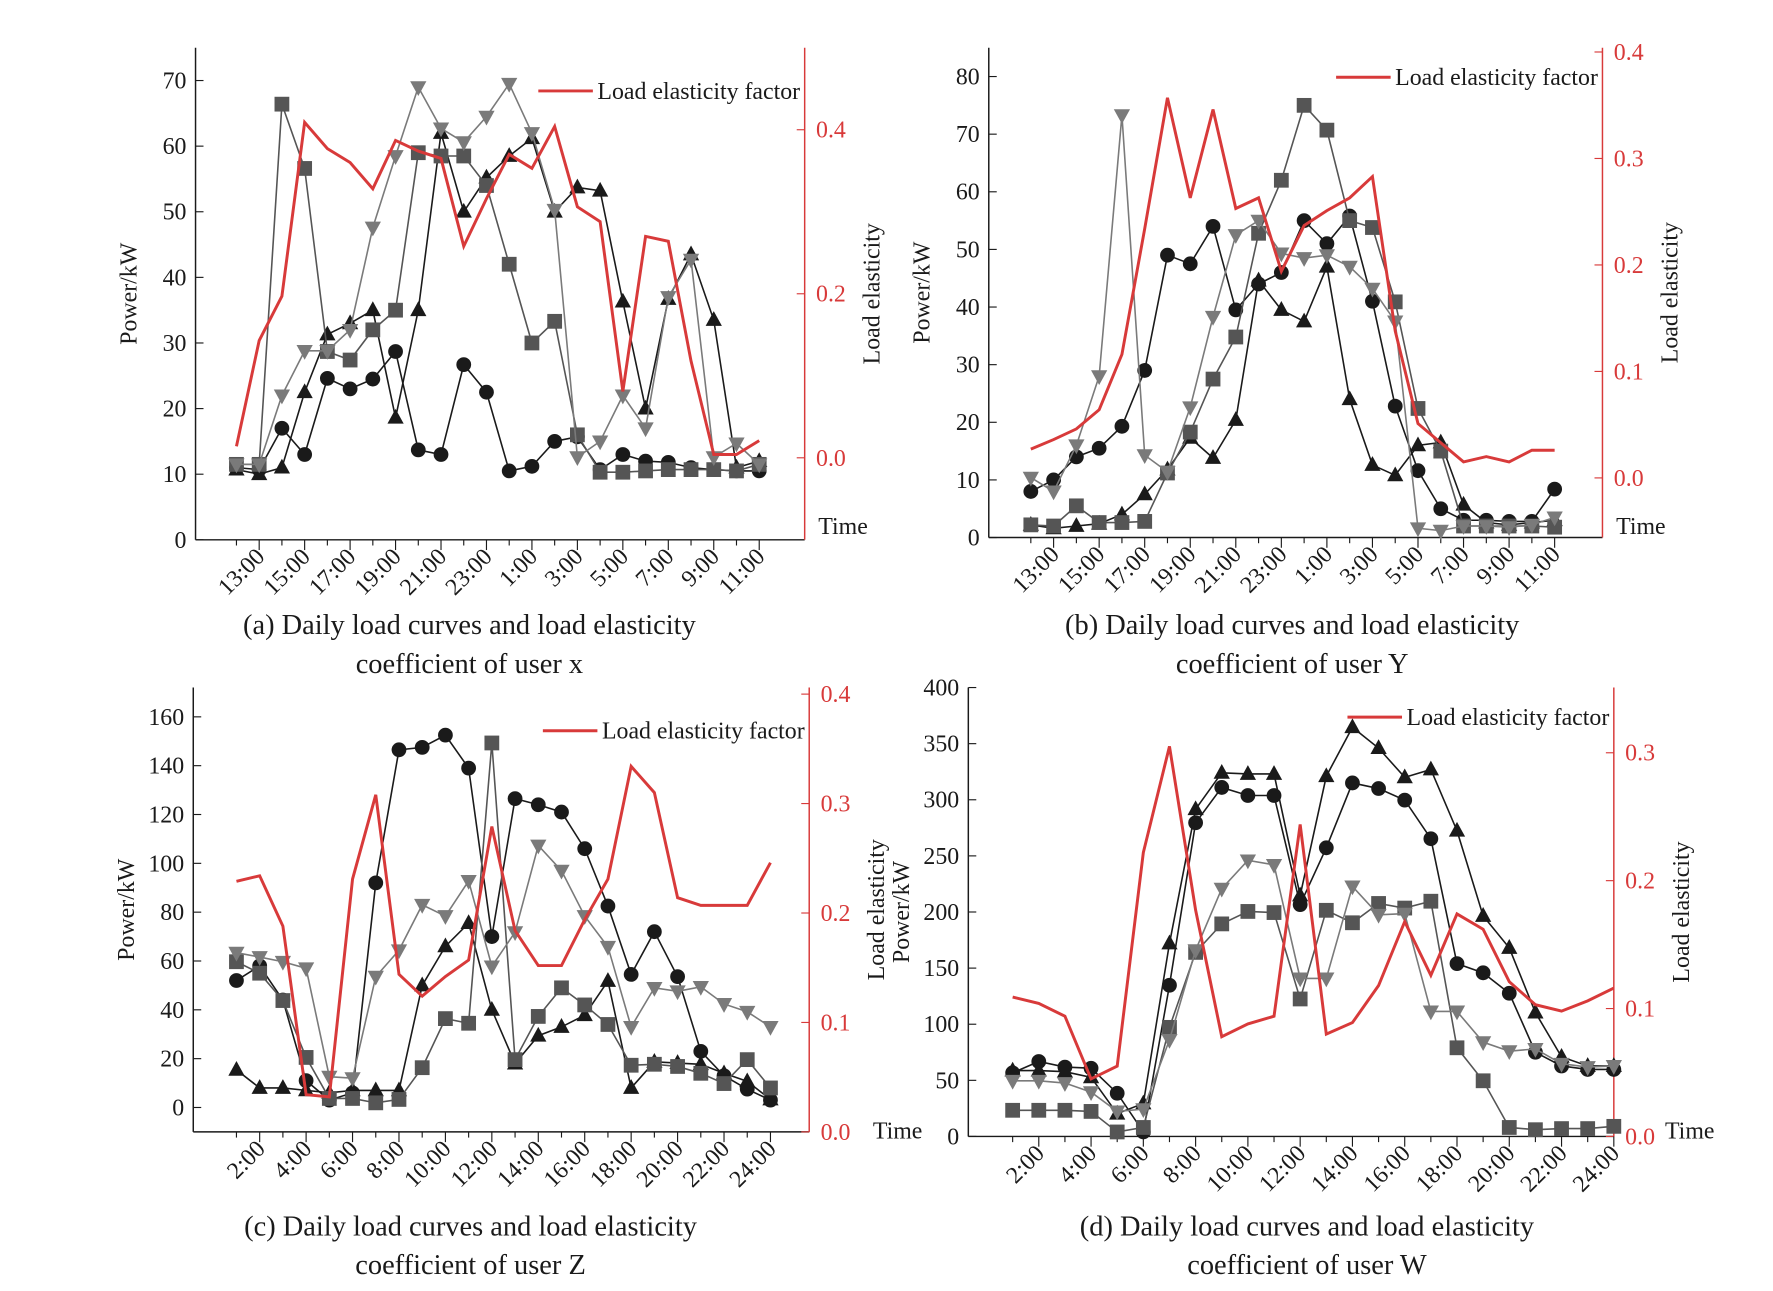 This screenshot has width=1773, height=1291. I want to click on x-tick-label: 3:00, so click(1359, 566).